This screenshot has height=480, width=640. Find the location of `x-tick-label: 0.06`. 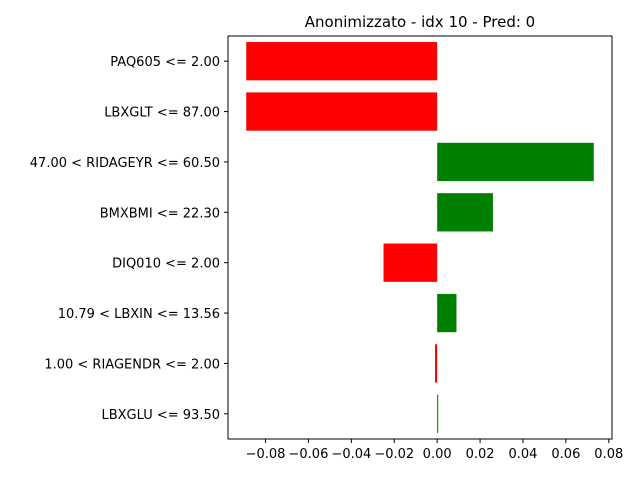

x-tick-label: 0.06 is located at coordinates (565, 454).